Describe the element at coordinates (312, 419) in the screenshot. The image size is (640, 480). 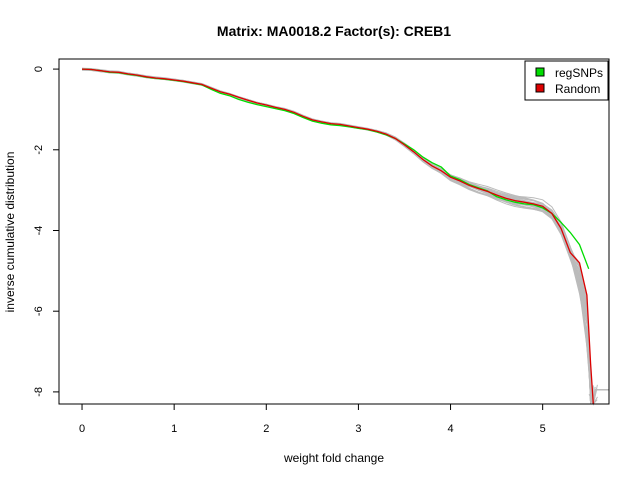
I see `x-axis: 0 1 2 3 4 5` at that location.